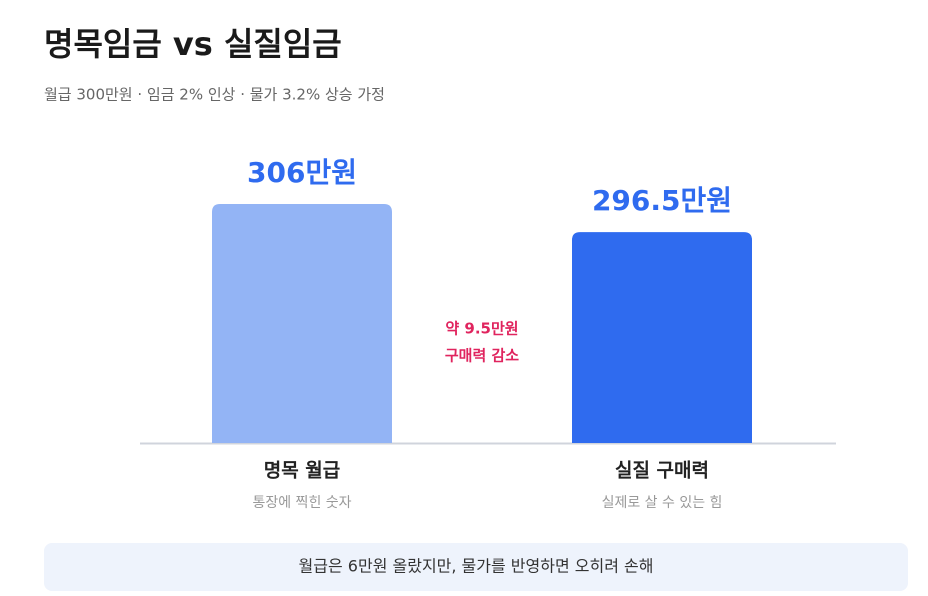 The height and width of the screenshot is (596, 928). I want to click on chart-title: 명목임금 vs 실질임금, so click(193, 44).